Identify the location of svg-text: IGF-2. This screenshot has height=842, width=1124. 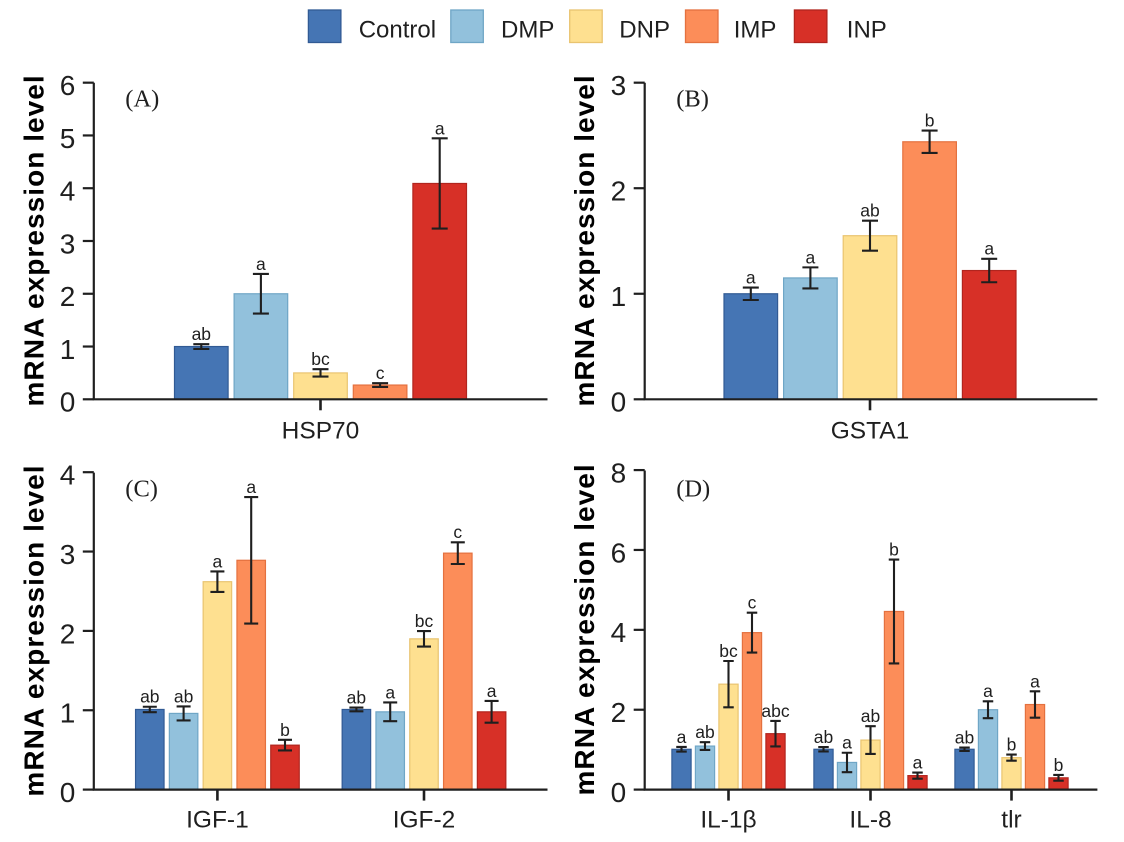
(424, 820).